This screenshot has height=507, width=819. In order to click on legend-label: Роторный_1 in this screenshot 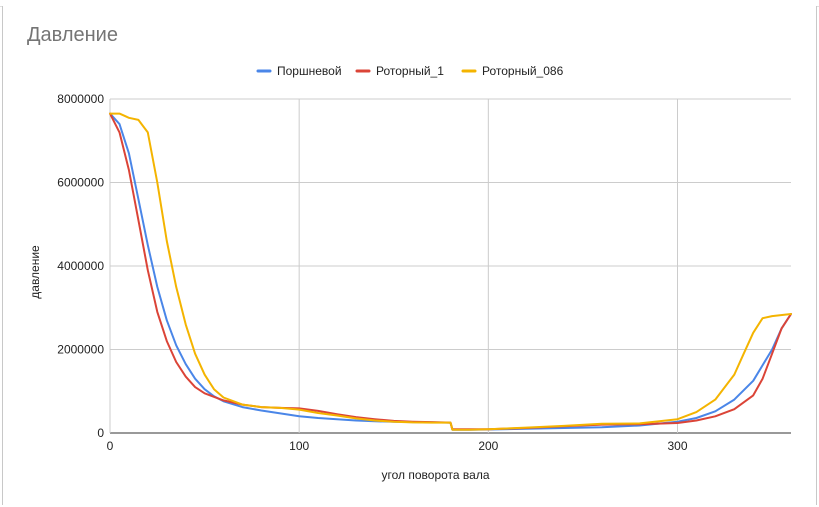, I will do `click(410, 71)`.